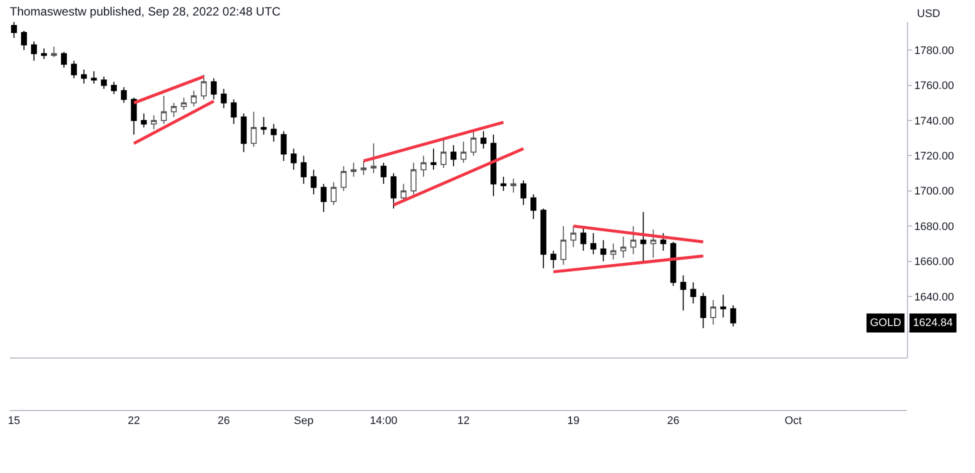 This screenshot has width=975, height=473. I want to click on x-tick-label: 12, so click(463, 421).